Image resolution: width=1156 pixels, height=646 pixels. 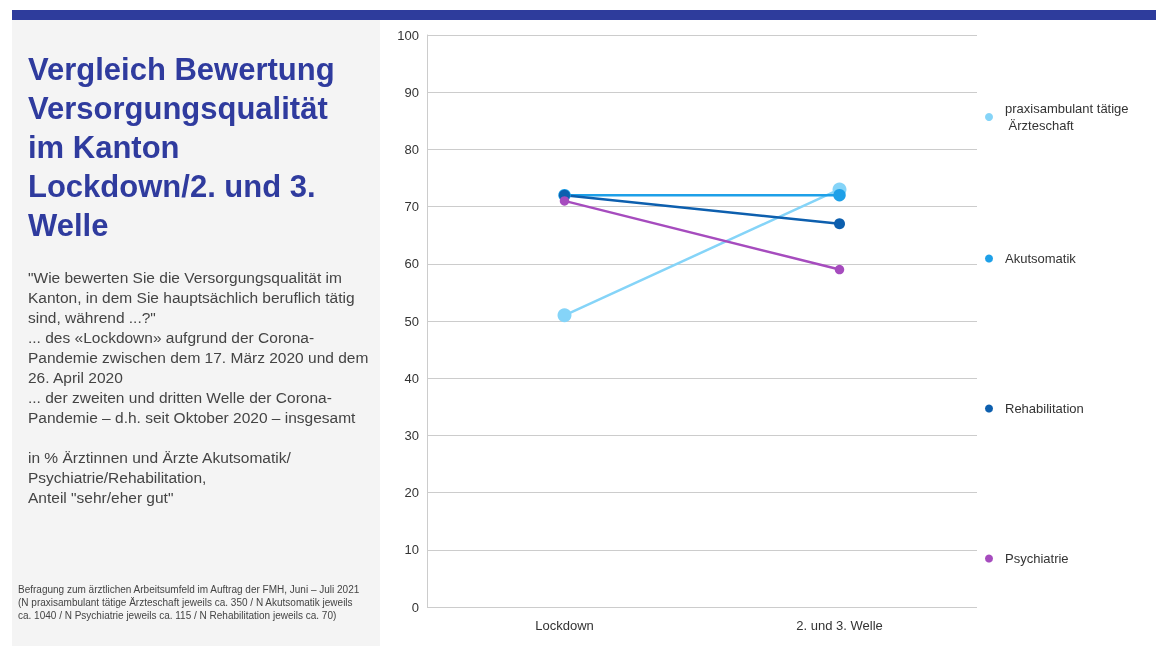 I want to click on y-tick-label: 30, so click(x=411, y=435).